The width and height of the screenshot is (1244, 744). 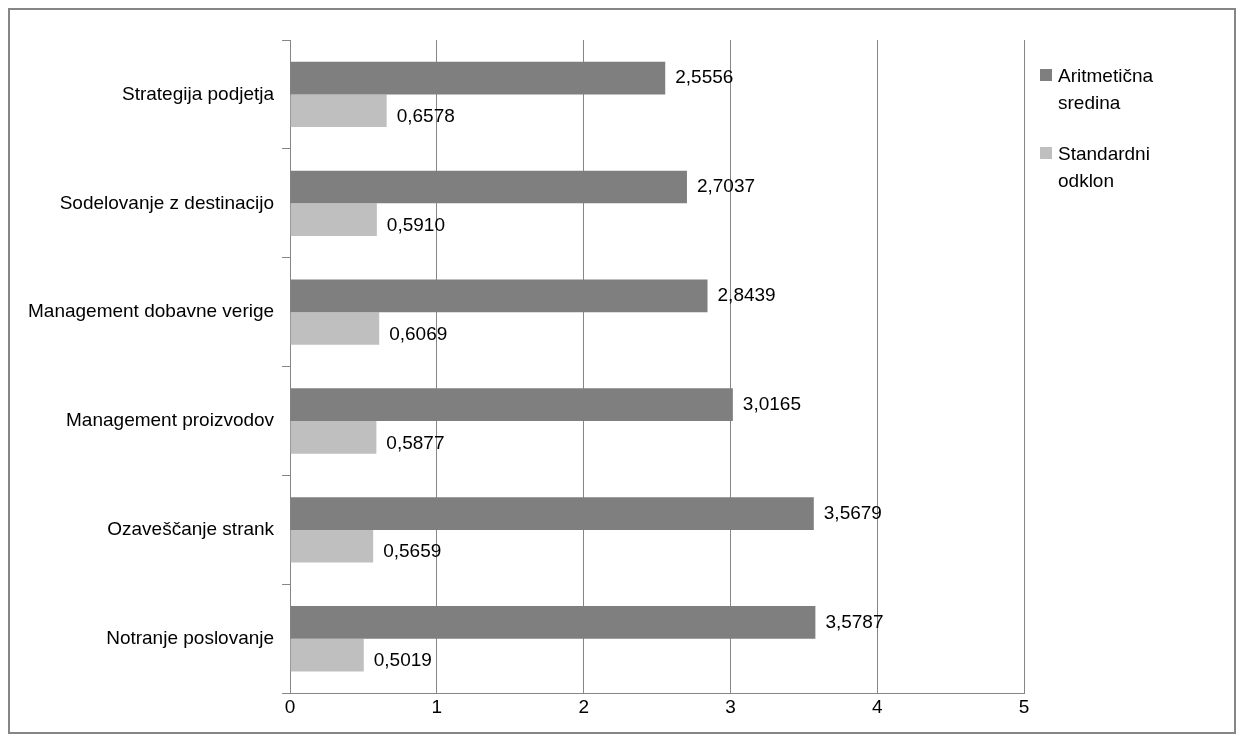 What do you see at coordinates (190, 637) in the screenshot?
I see `y-tick-label: Notranje poslovanje` at bounding box center [190, 637].